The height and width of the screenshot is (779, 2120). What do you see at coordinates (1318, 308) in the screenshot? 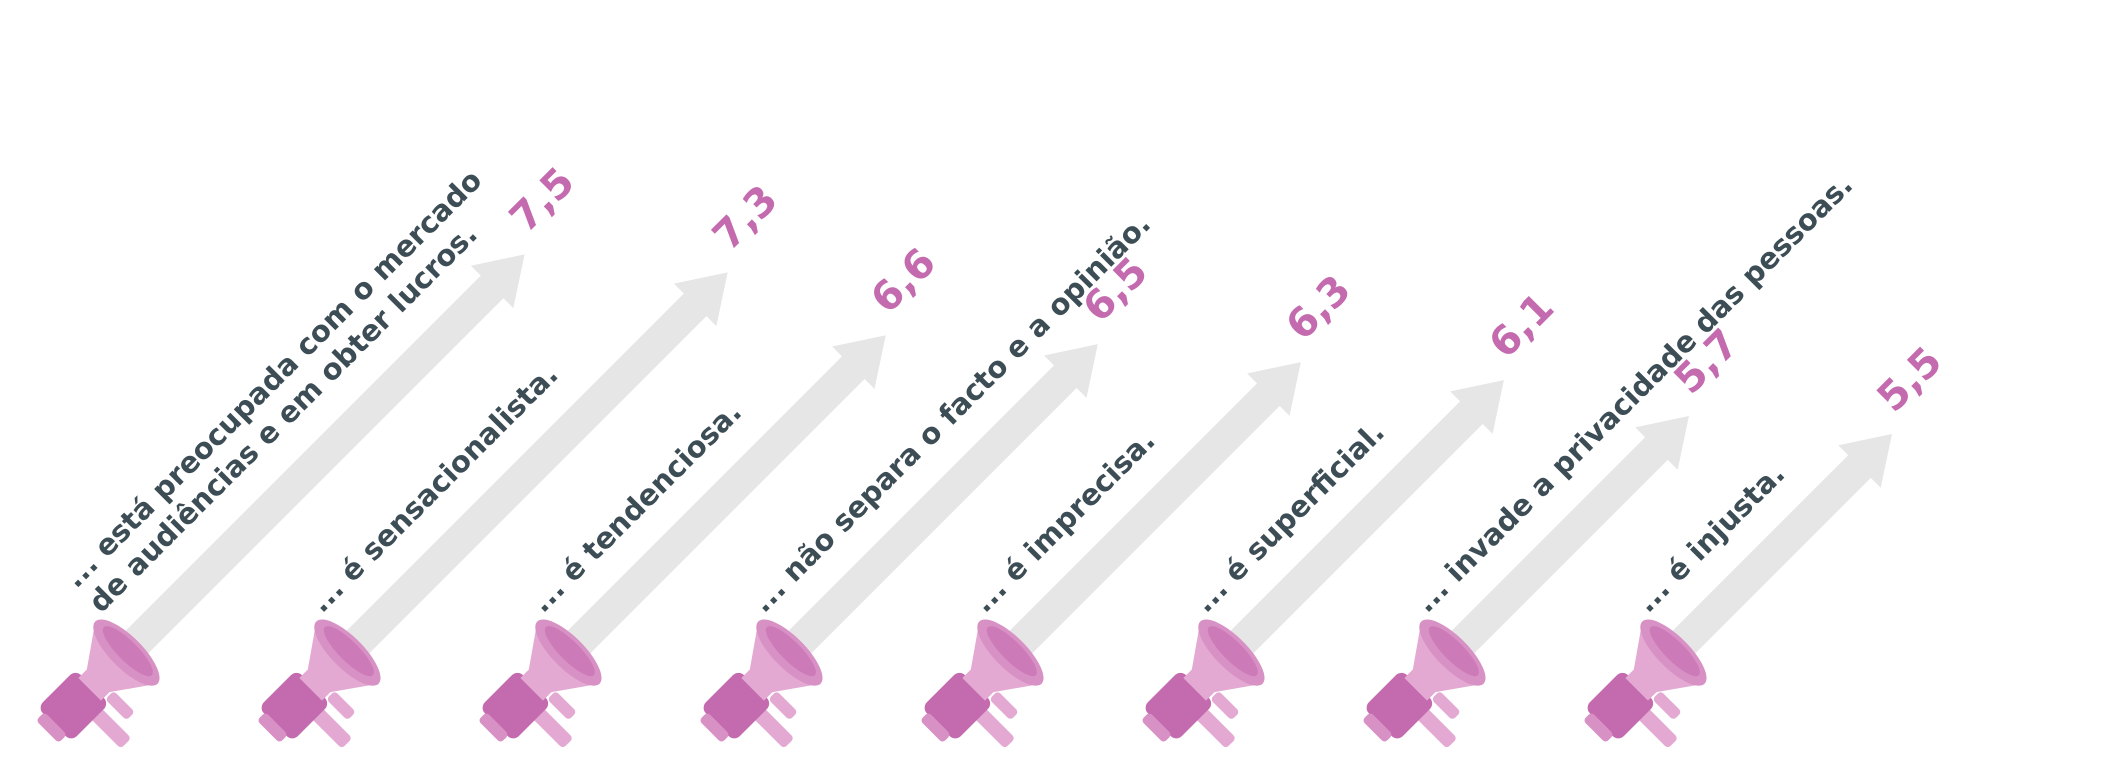
I see `data-label: 6,3` at bounding box center [1318, 308].